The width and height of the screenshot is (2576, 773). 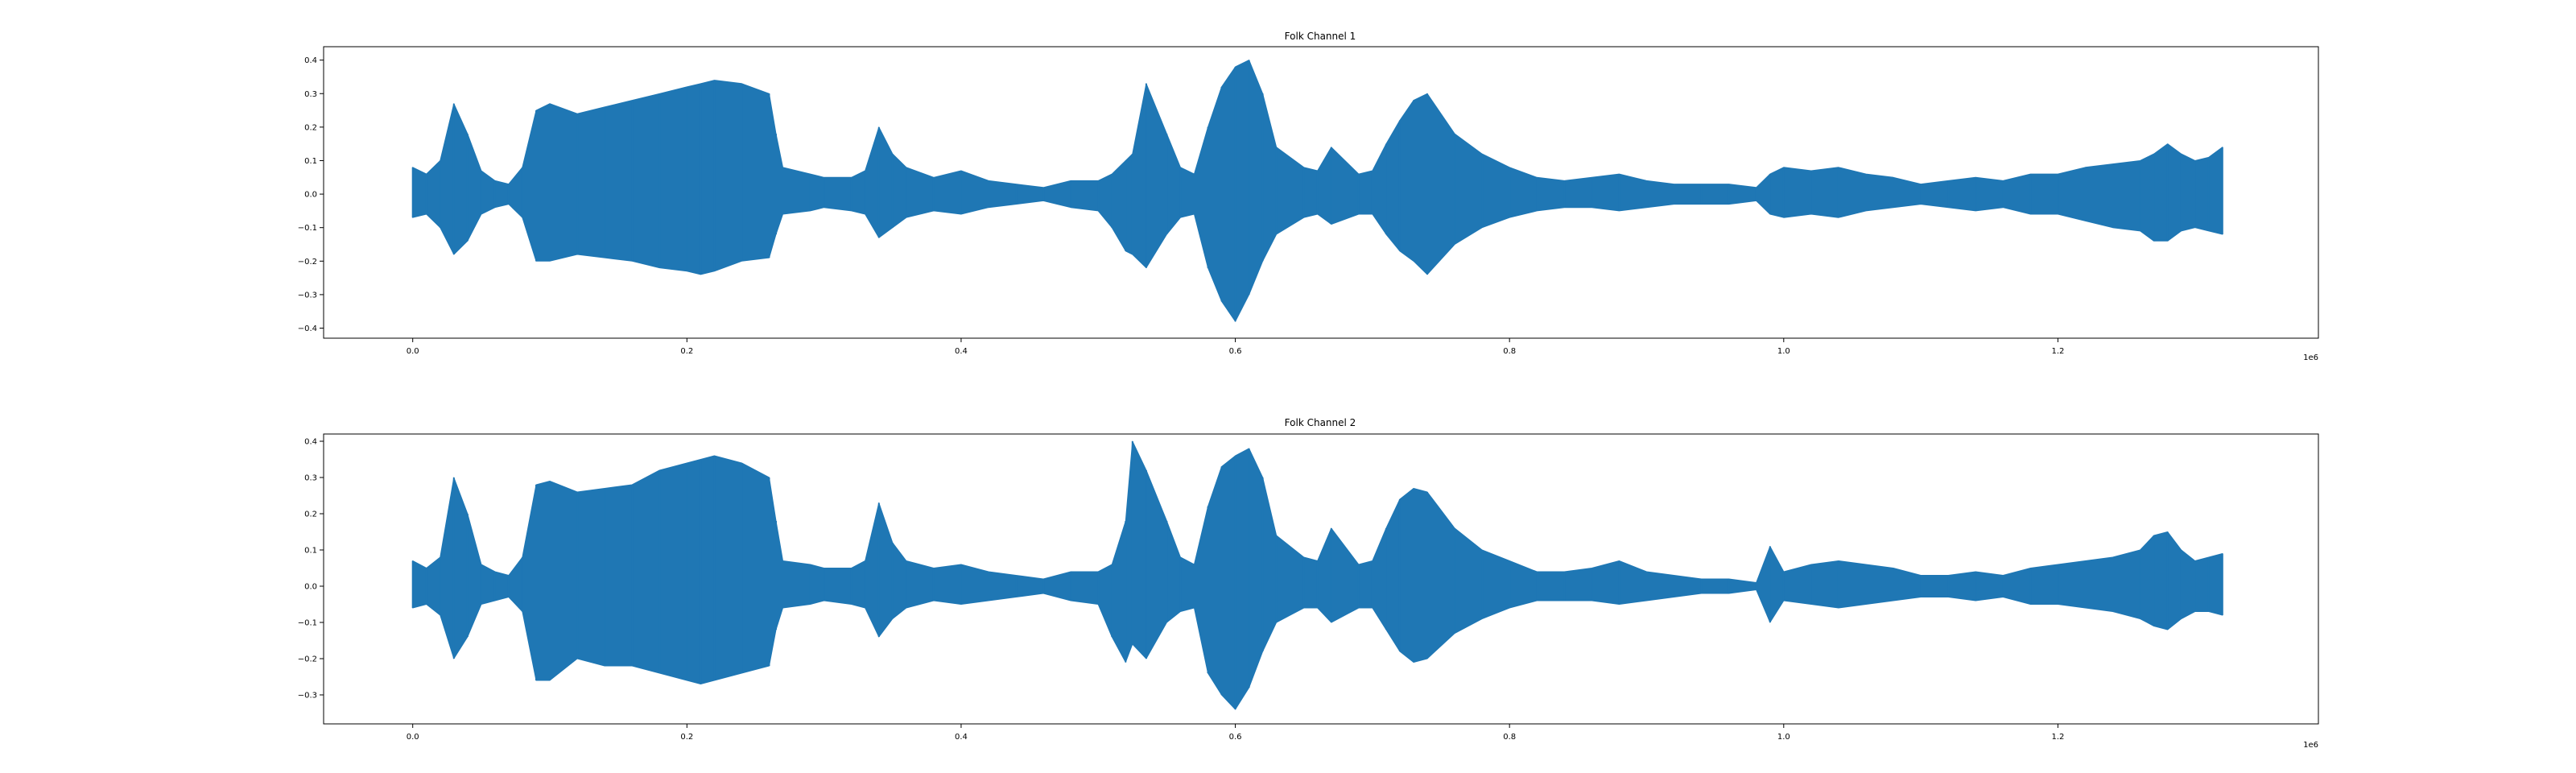 I want to click on channel-1-y-tick-label: 0.3, so click(x=310, y=94).